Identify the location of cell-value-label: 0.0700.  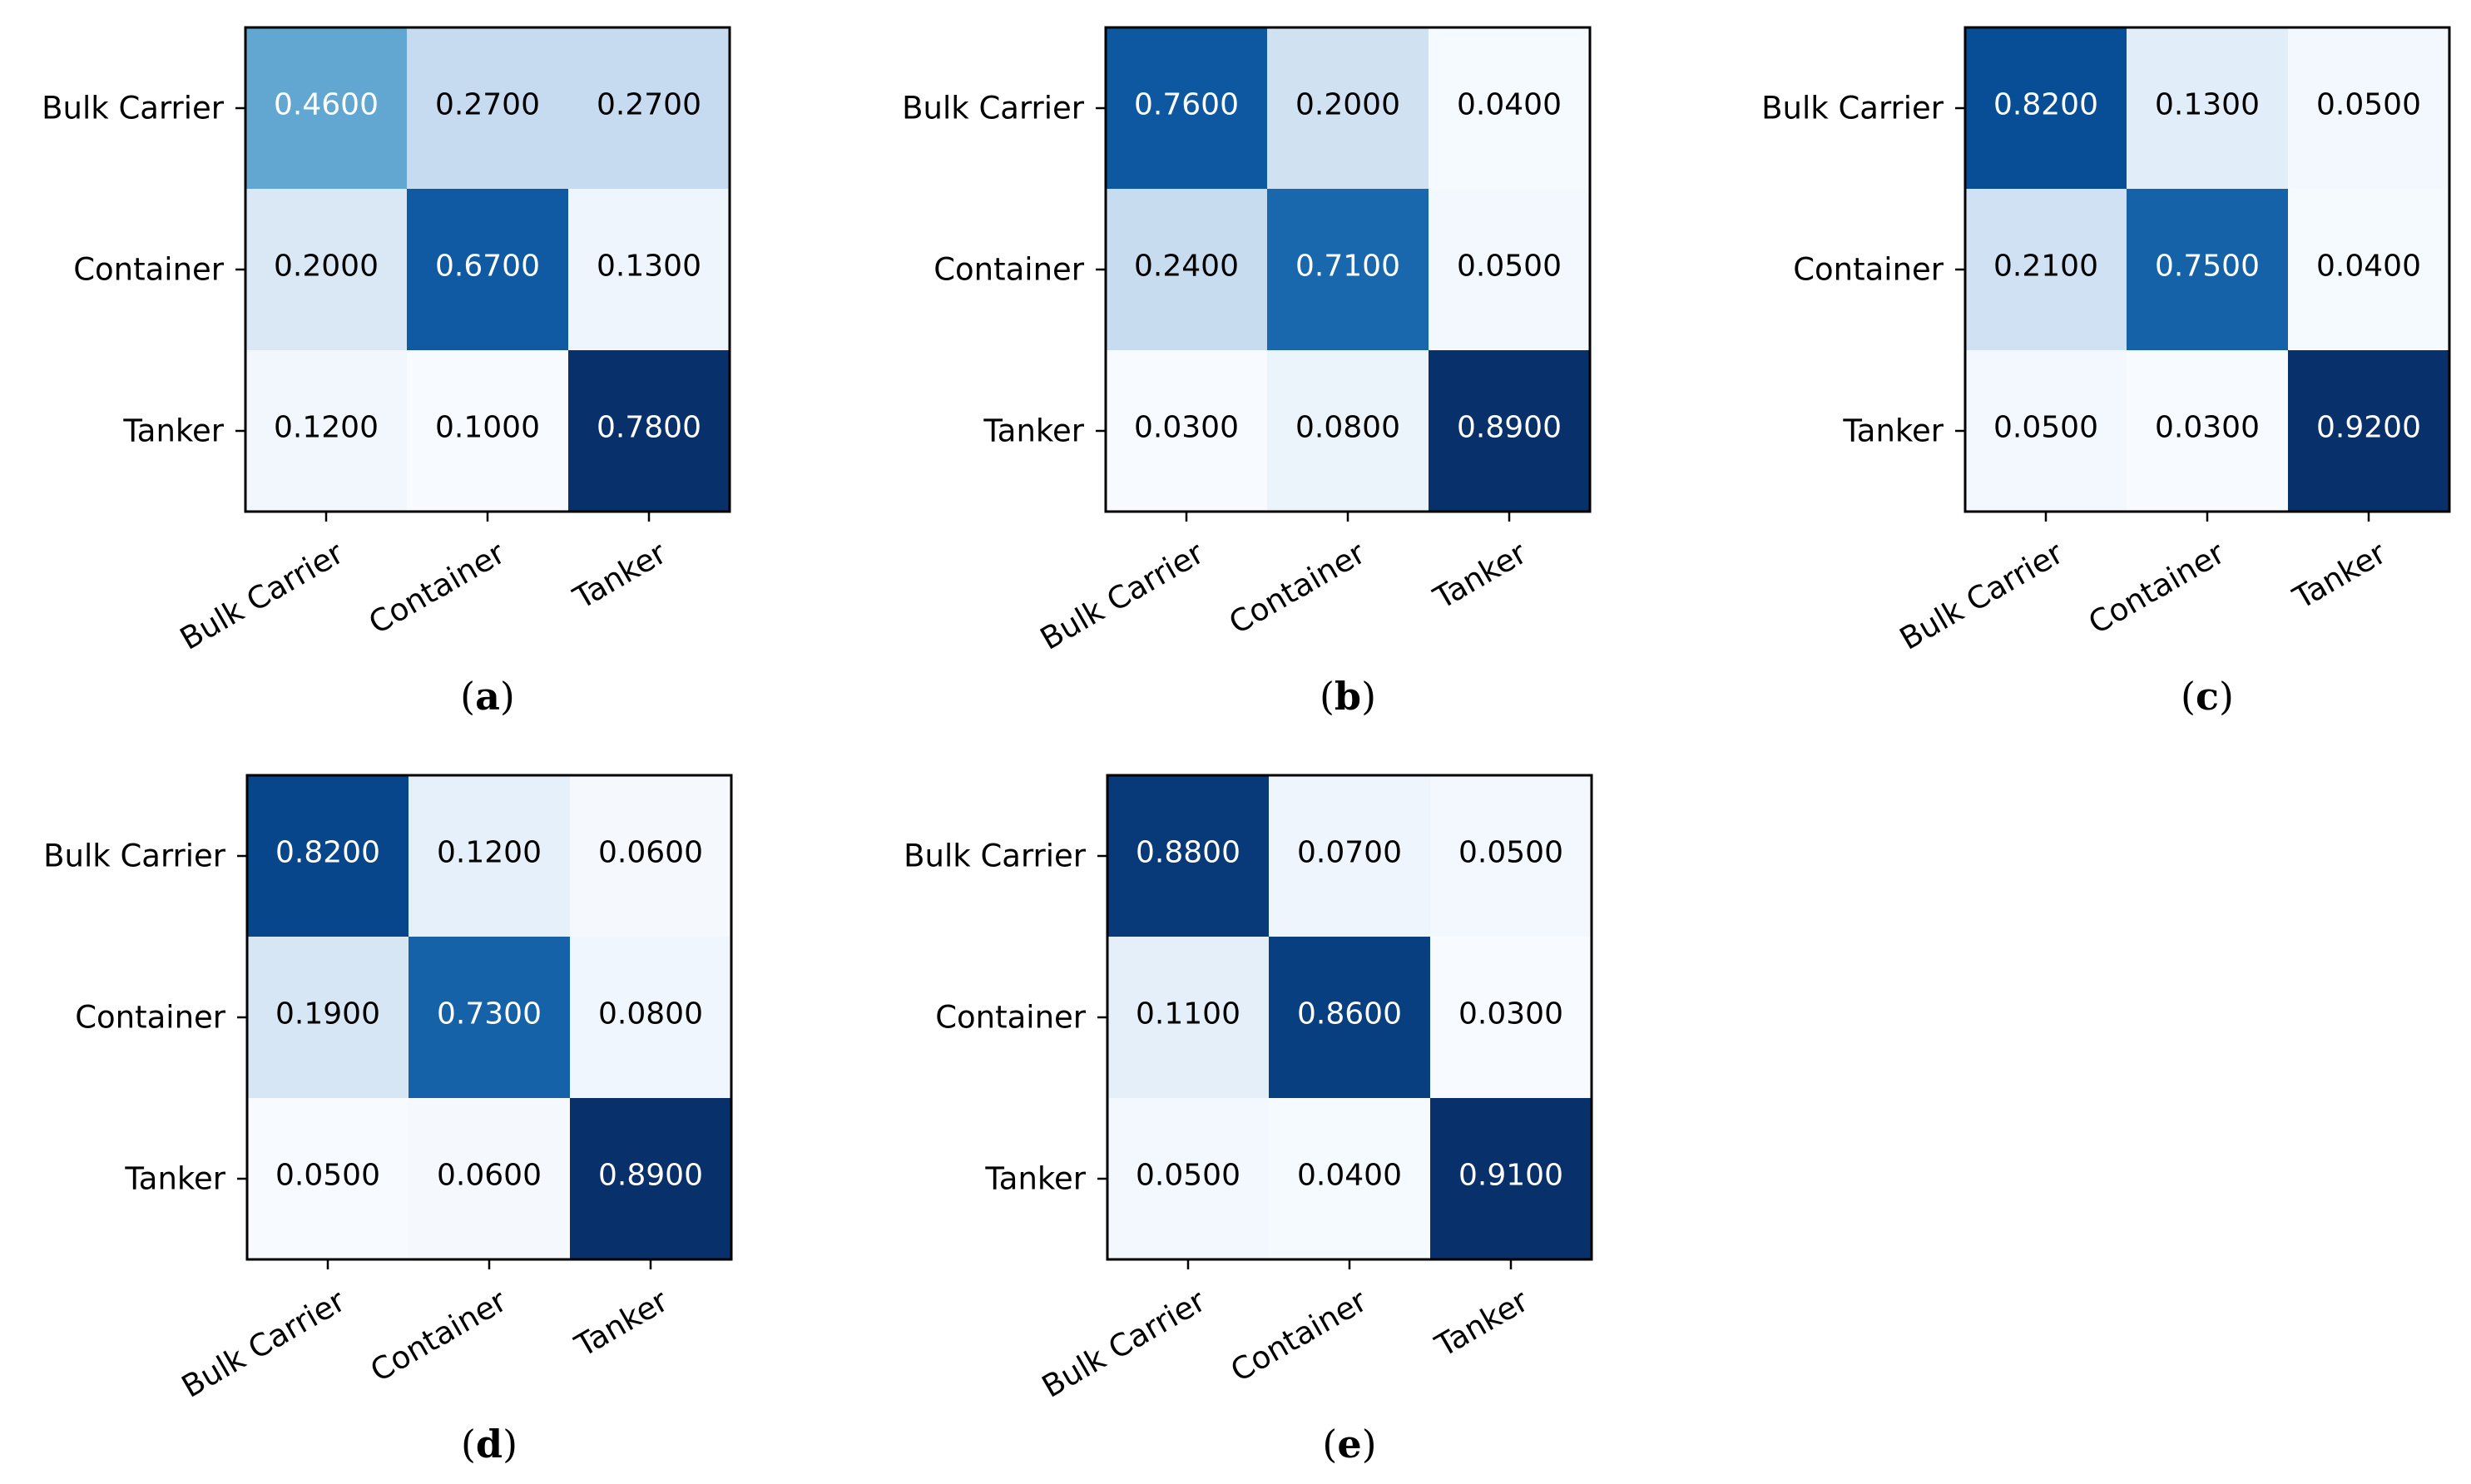
(1349, 853).